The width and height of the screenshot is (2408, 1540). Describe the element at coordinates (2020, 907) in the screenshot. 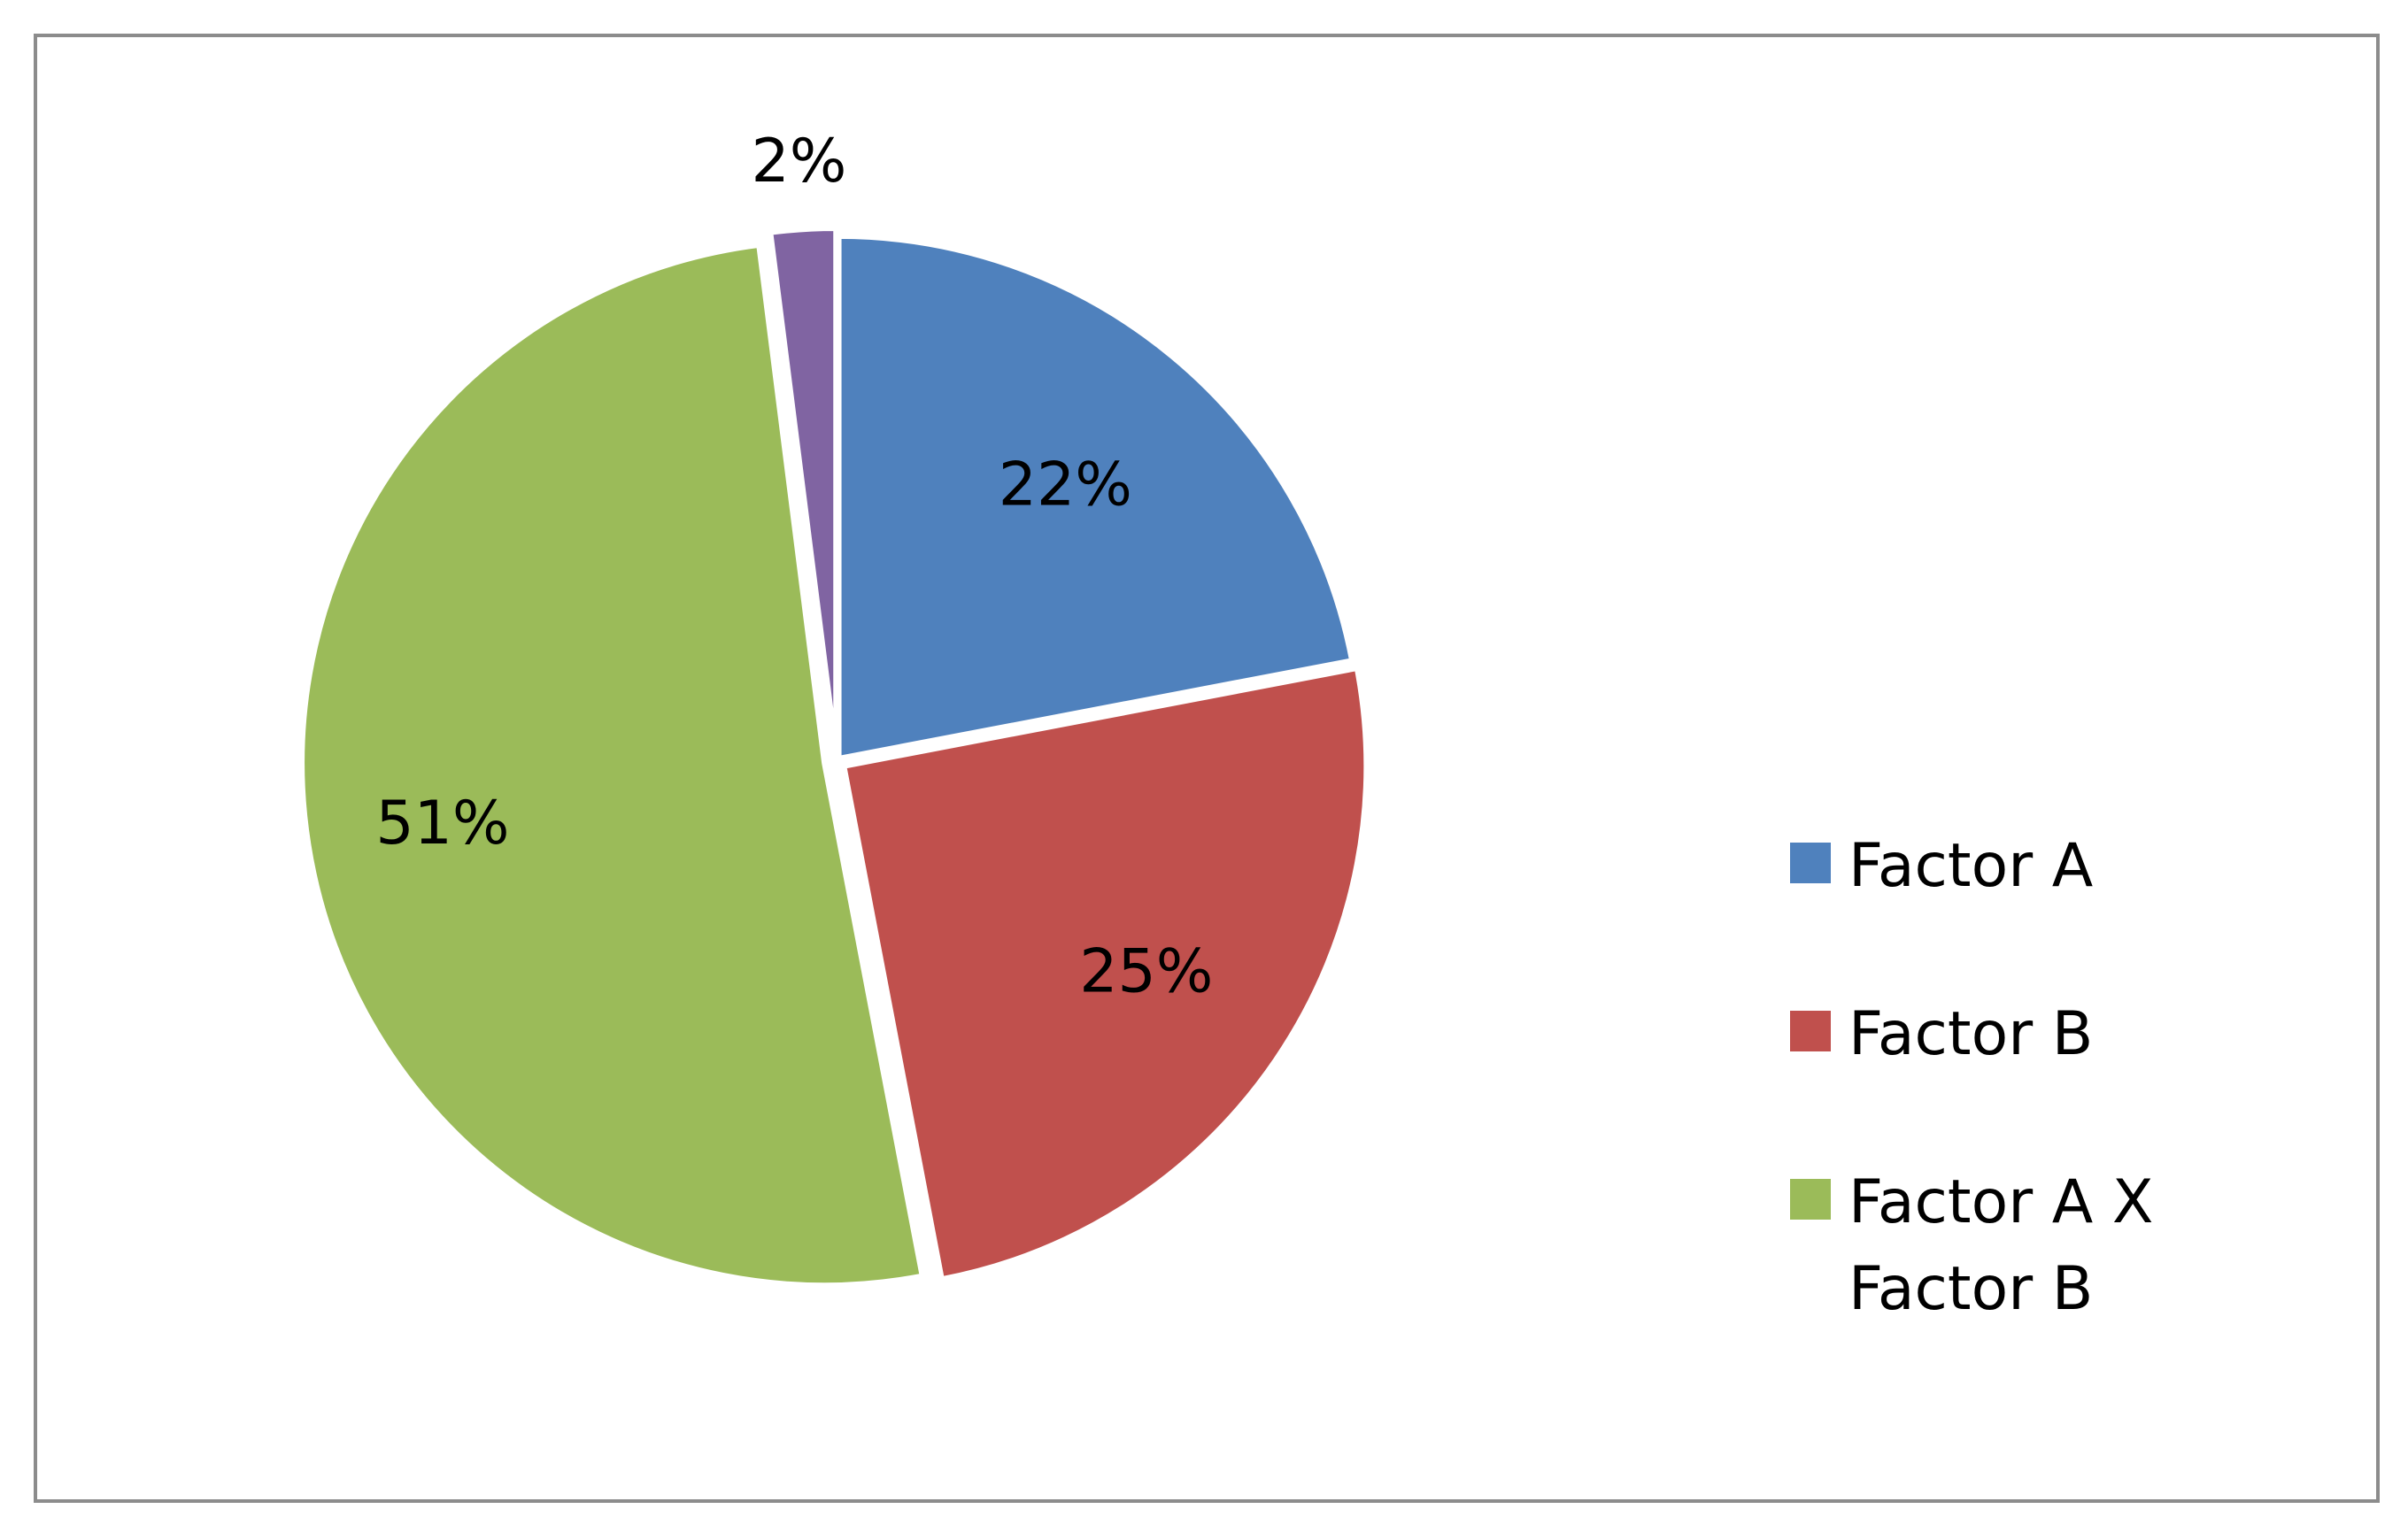

I see `legend-item-factor-a: Factor A` at that location.